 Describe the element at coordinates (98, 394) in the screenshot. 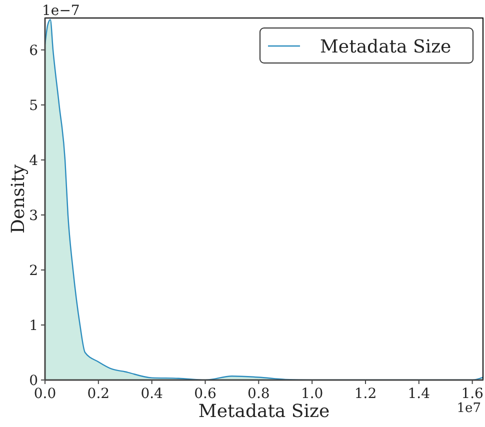

I see `x-tick-label: 0.2` at that location.